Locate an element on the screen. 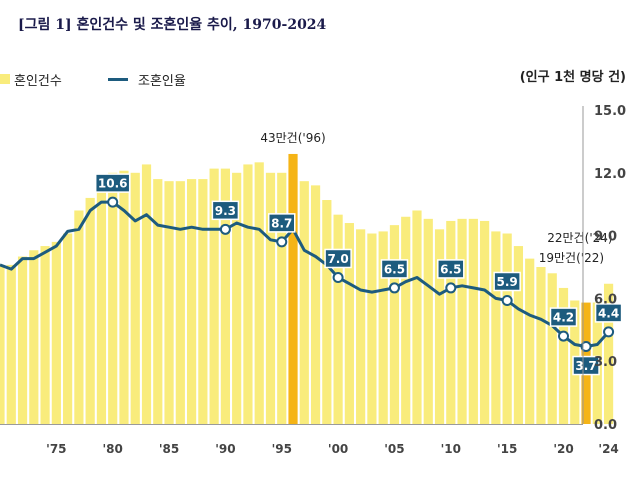 The width and height of the screenshot is (640, 480). bar-1974 is located at coordinates (45, 335).